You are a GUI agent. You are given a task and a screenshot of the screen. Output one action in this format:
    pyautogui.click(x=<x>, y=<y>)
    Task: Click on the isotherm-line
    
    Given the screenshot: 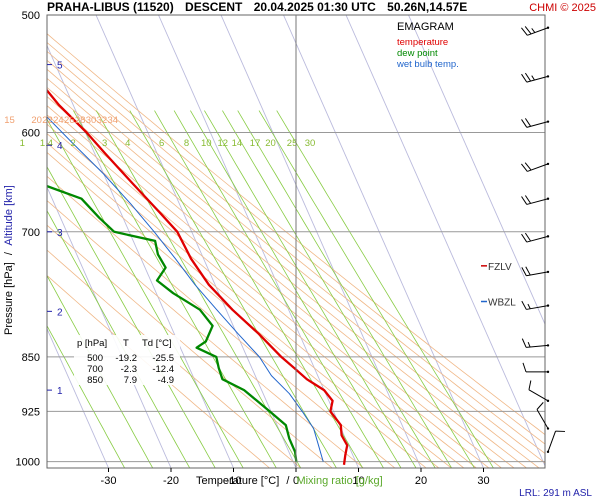 What is the action you would take?
    pyautogui.click(x=78, y=397)
    